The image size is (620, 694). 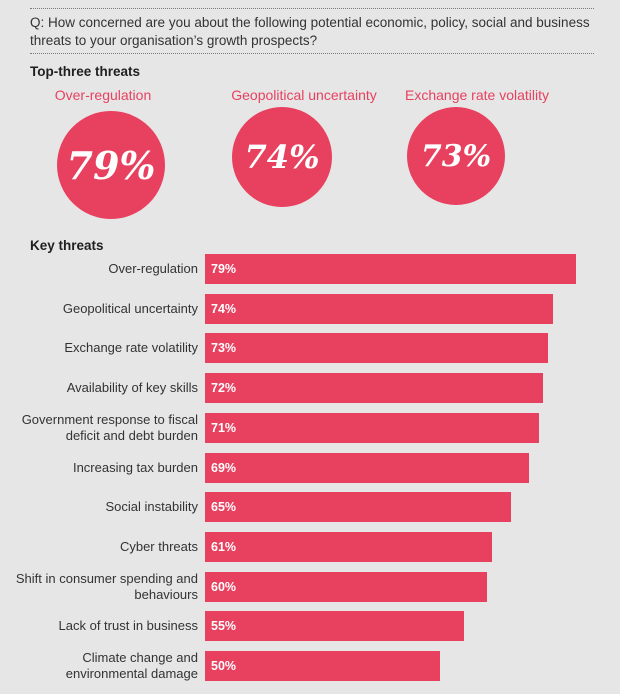 What do you see at coordinates (282, 157) in the screenshot?
I see `top-threat-circle-2: 74%` at bounding box center [282, 157].